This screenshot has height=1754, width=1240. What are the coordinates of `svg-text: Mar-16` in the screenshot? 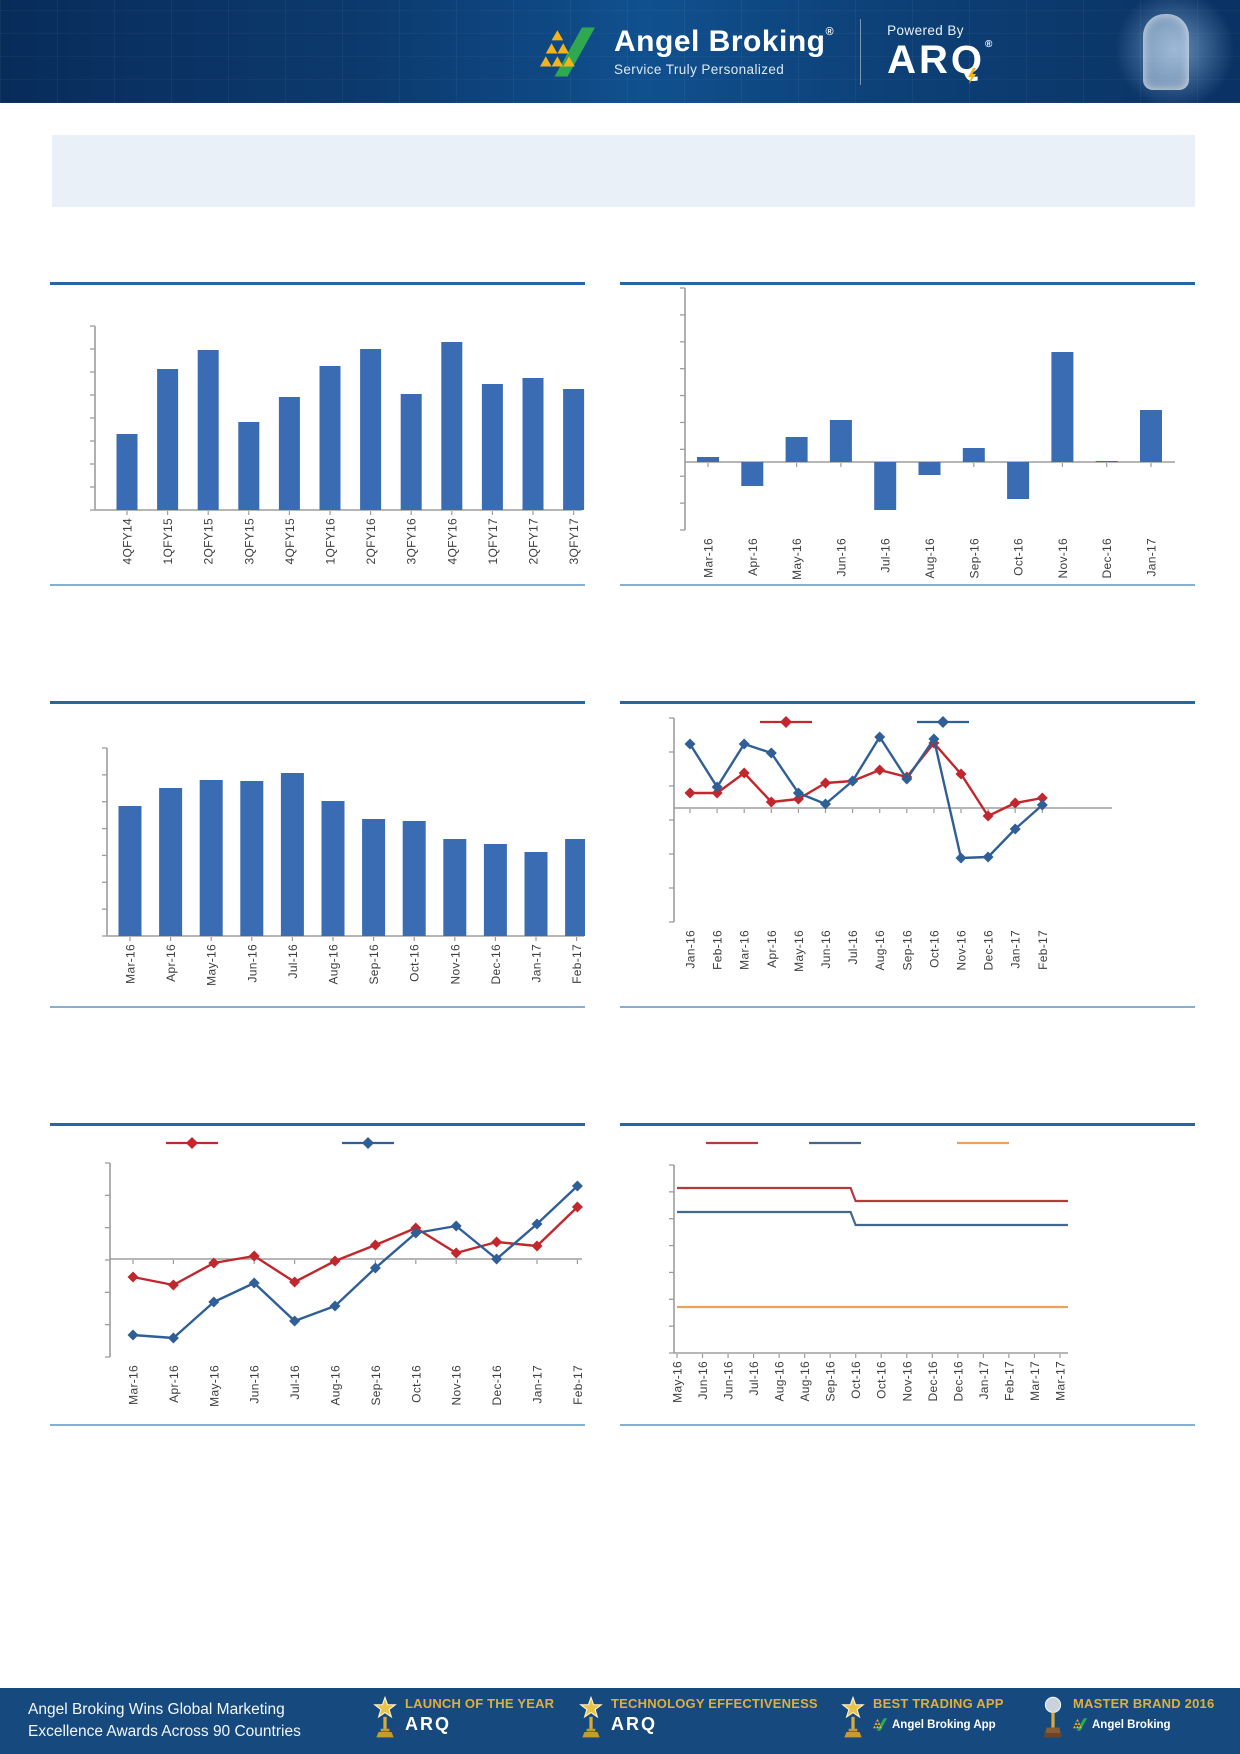 It's located at (745, 950).